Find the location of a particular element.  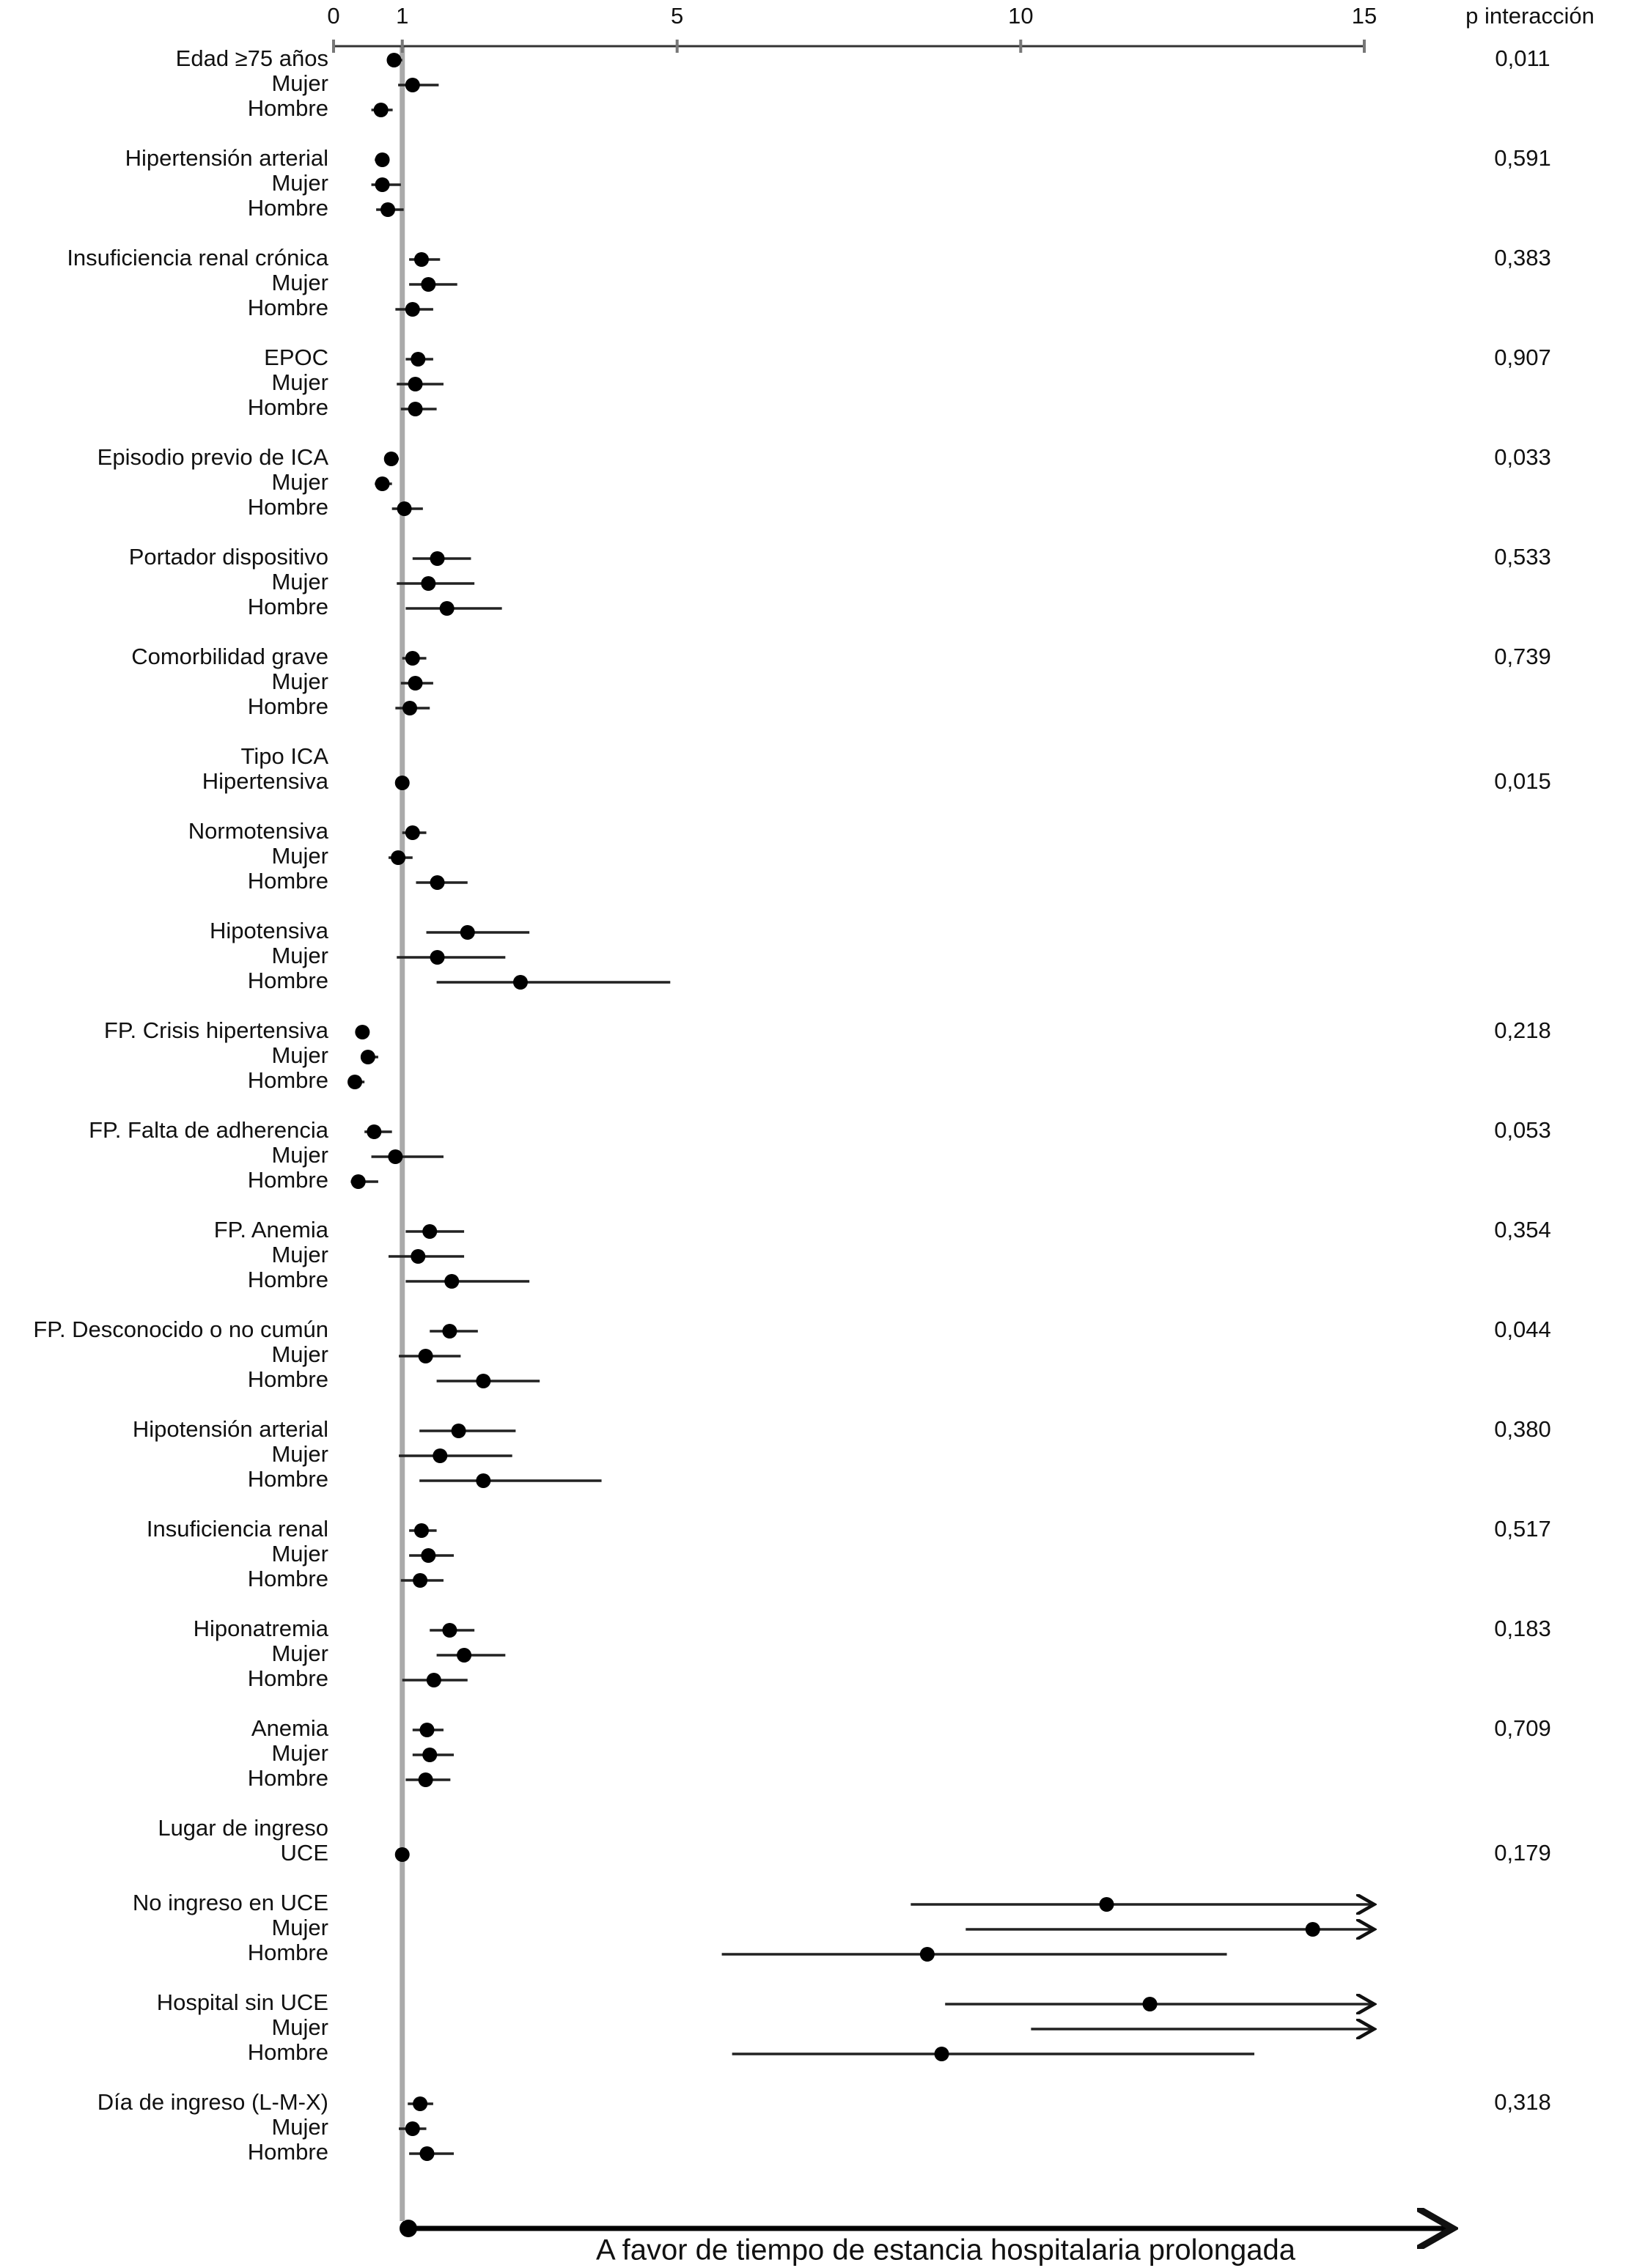

row-label: Hipotensión arterial is located at coordinates (230, 1429).